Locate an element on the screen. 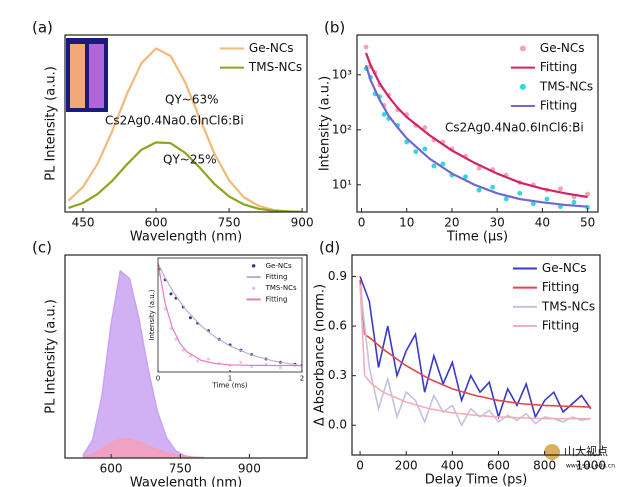  x-tick-label: 450 is located at coordinates (83, 222).